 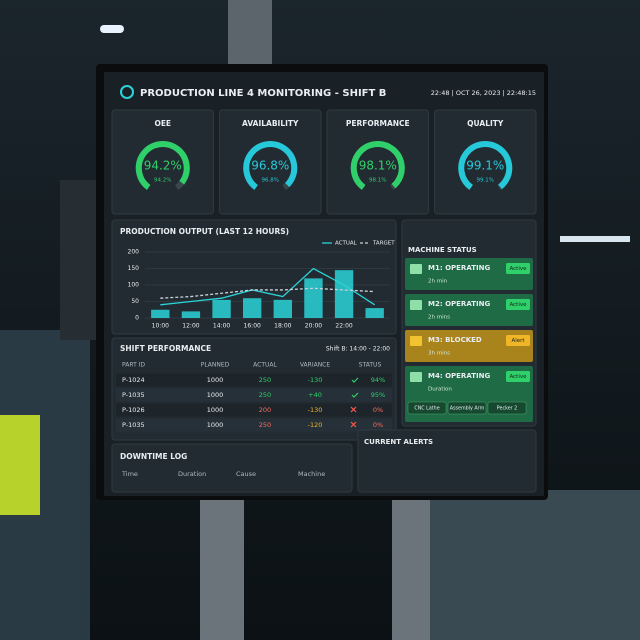 I want to click on machine-name: M2: OPERATING, so click(x=459, y=304).